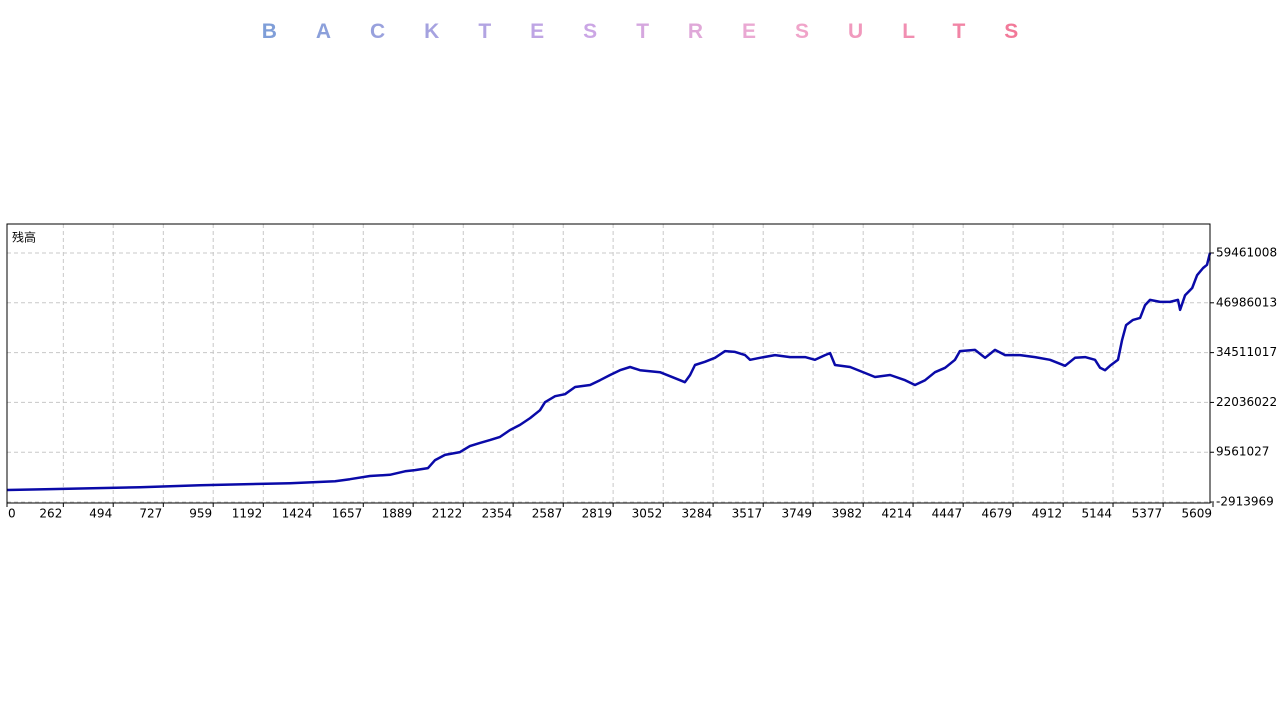 The image size is (1280, 720). What do you see at coordinates (150, 514) in the screenshot?
I see `x-tick-label: 727` at bounding box center [150, 514].